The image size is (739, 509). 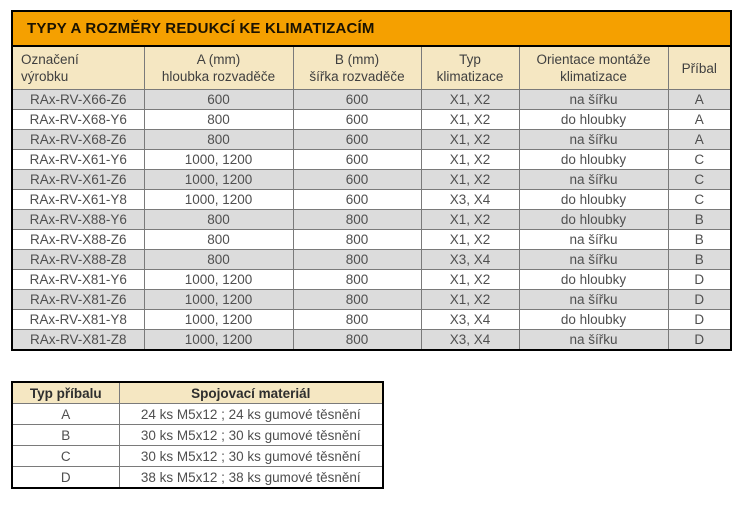 I want to click on table-row: RAx-RV-X88-Z8 800 800 X3, X4 na šířku B, so click(x=371, y=259).